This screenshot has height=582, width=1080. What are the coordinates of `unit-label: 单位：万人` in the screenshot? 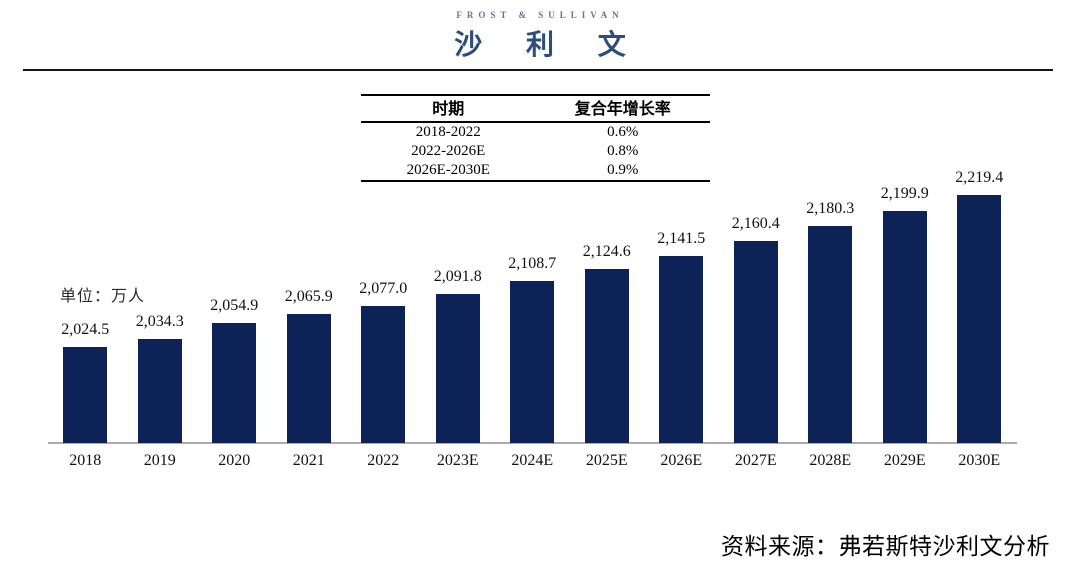 It's located at (103, 296).